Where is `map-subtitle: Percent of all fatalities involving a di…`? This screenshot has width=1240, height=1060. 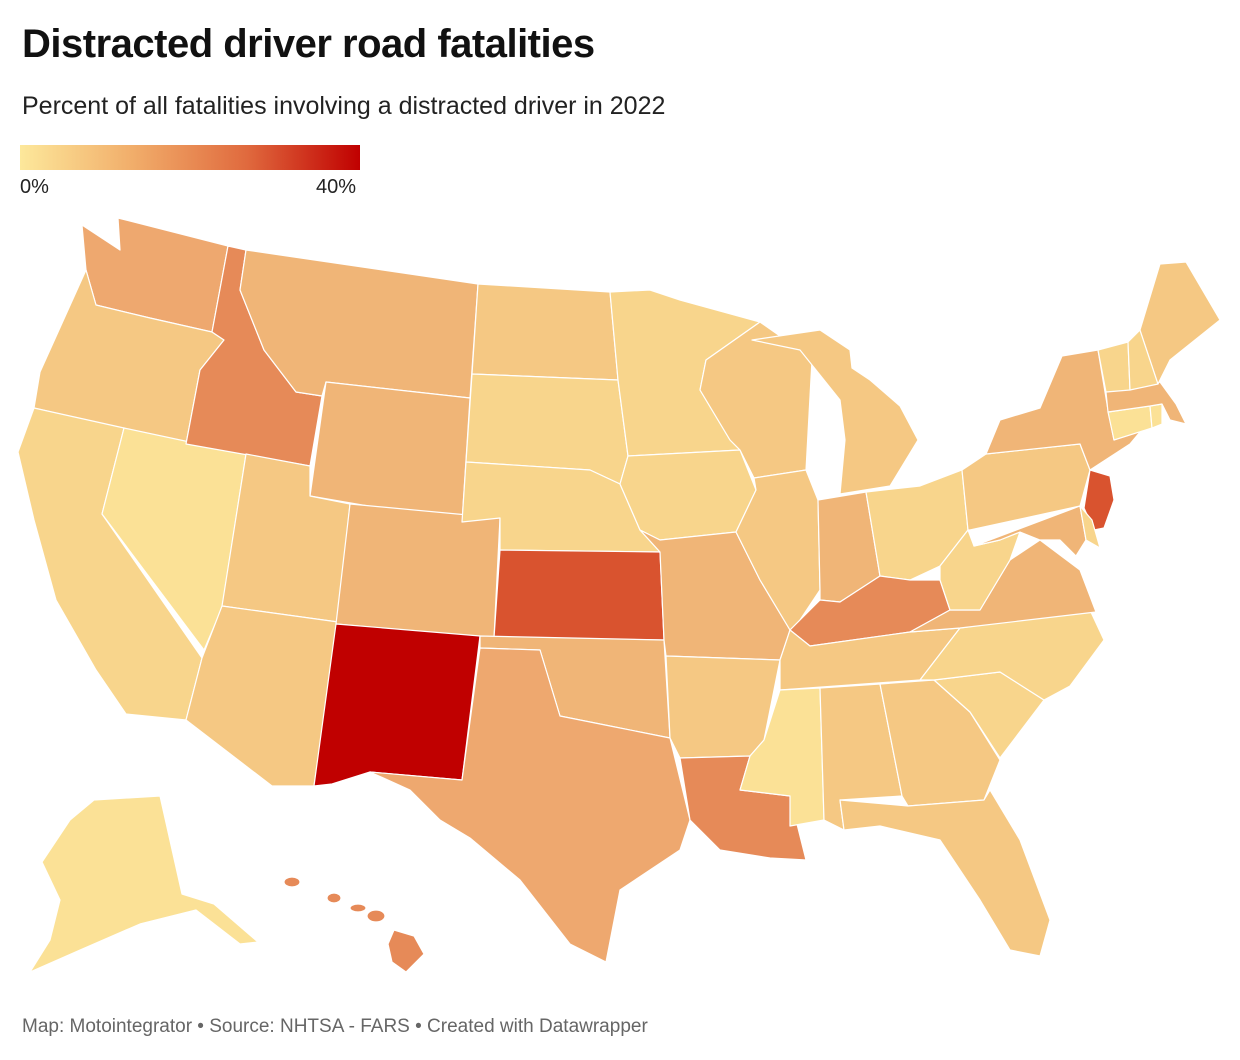 map-subtitle: Percent of all fatalities involving a di… is located at coordinates (344, 106).